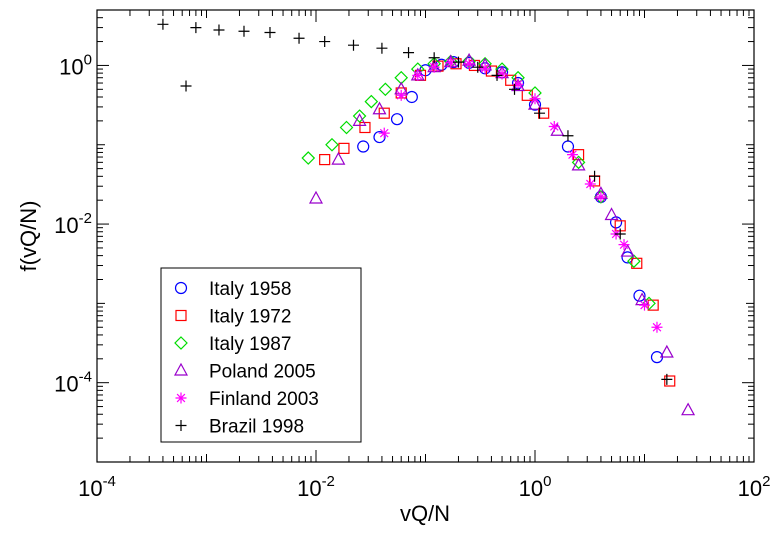 The height and width of the screenshot is (533, 772). Describe the element at coordinates (250, 344) in the screenshot. I see `legend-label: Italy 1987` at that location.